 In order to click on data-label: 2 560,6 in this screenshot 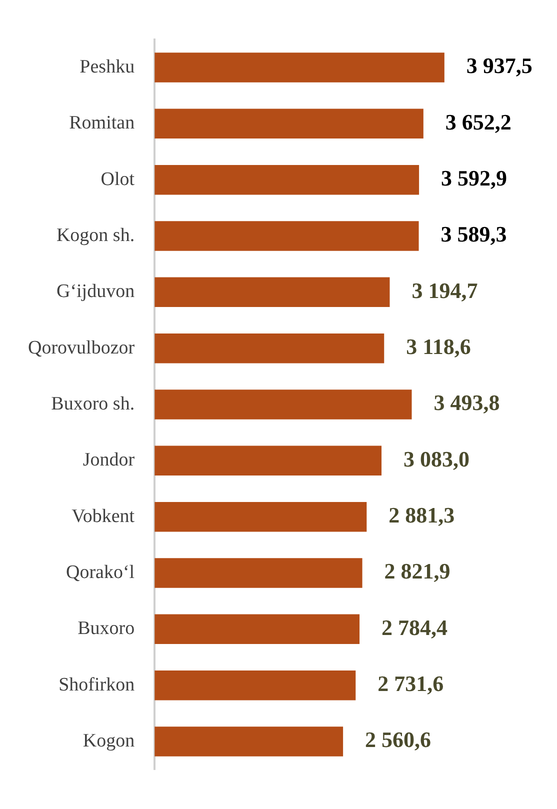, I will do `click(398, 739)`.